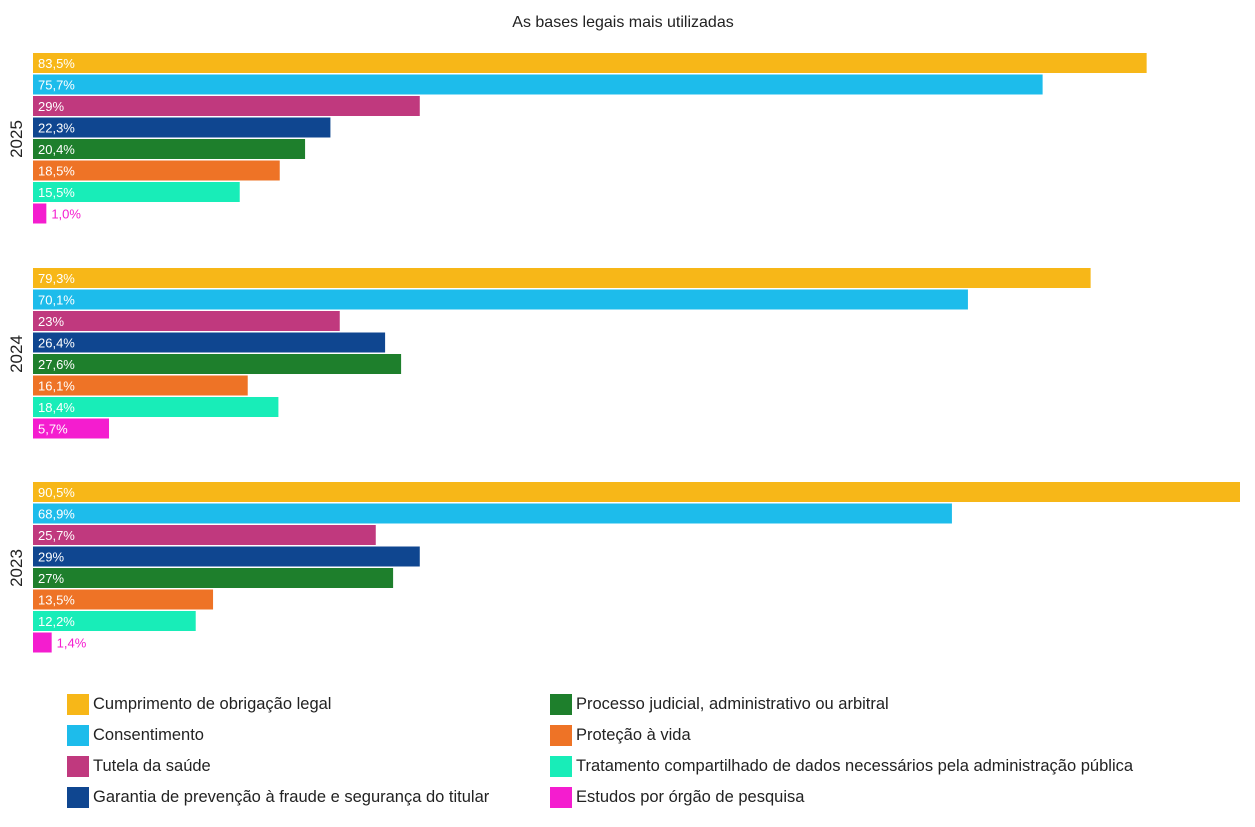 The image size is (1255, 827). I want to click on data-label-2024-4: 26,4%, so click(56, 343).